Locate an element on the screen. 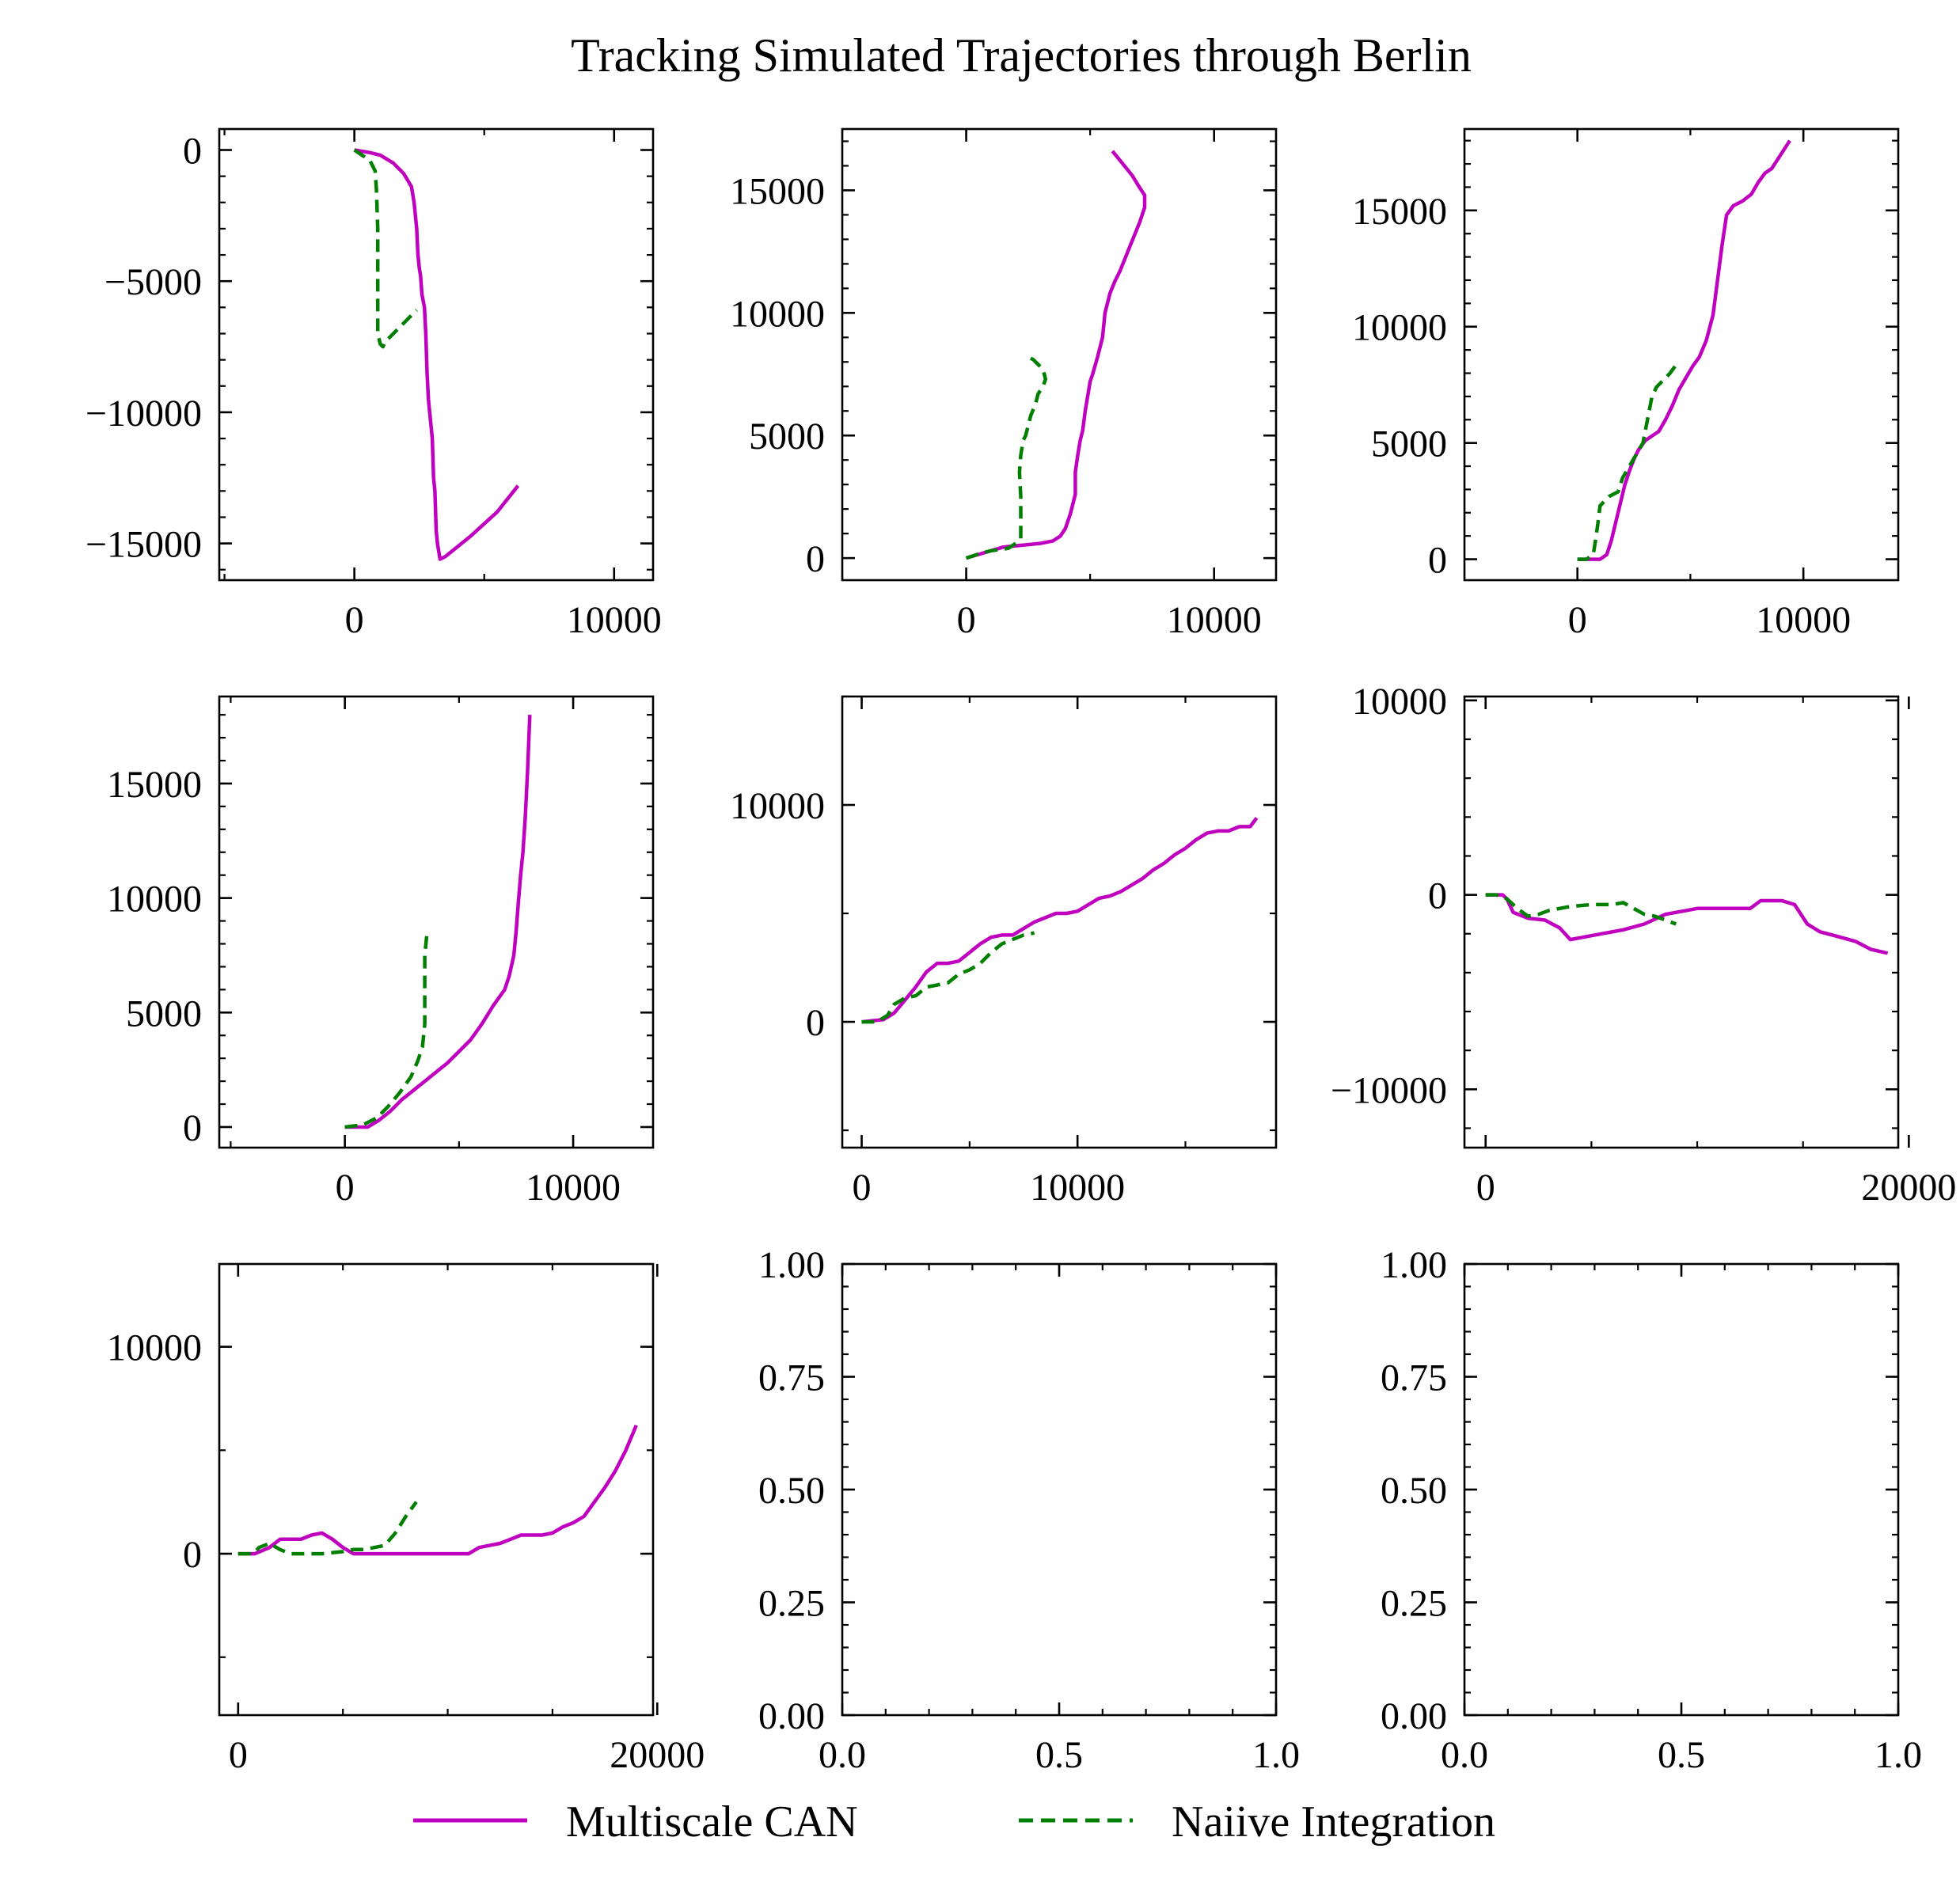 Image resolution: width=1960 pixels, height=1894 pixels. subplot-9: 0.0 0.5 1.0 0.00 0.25 0.50 0.75 1.00 is located at coordinates (1651, 1510).